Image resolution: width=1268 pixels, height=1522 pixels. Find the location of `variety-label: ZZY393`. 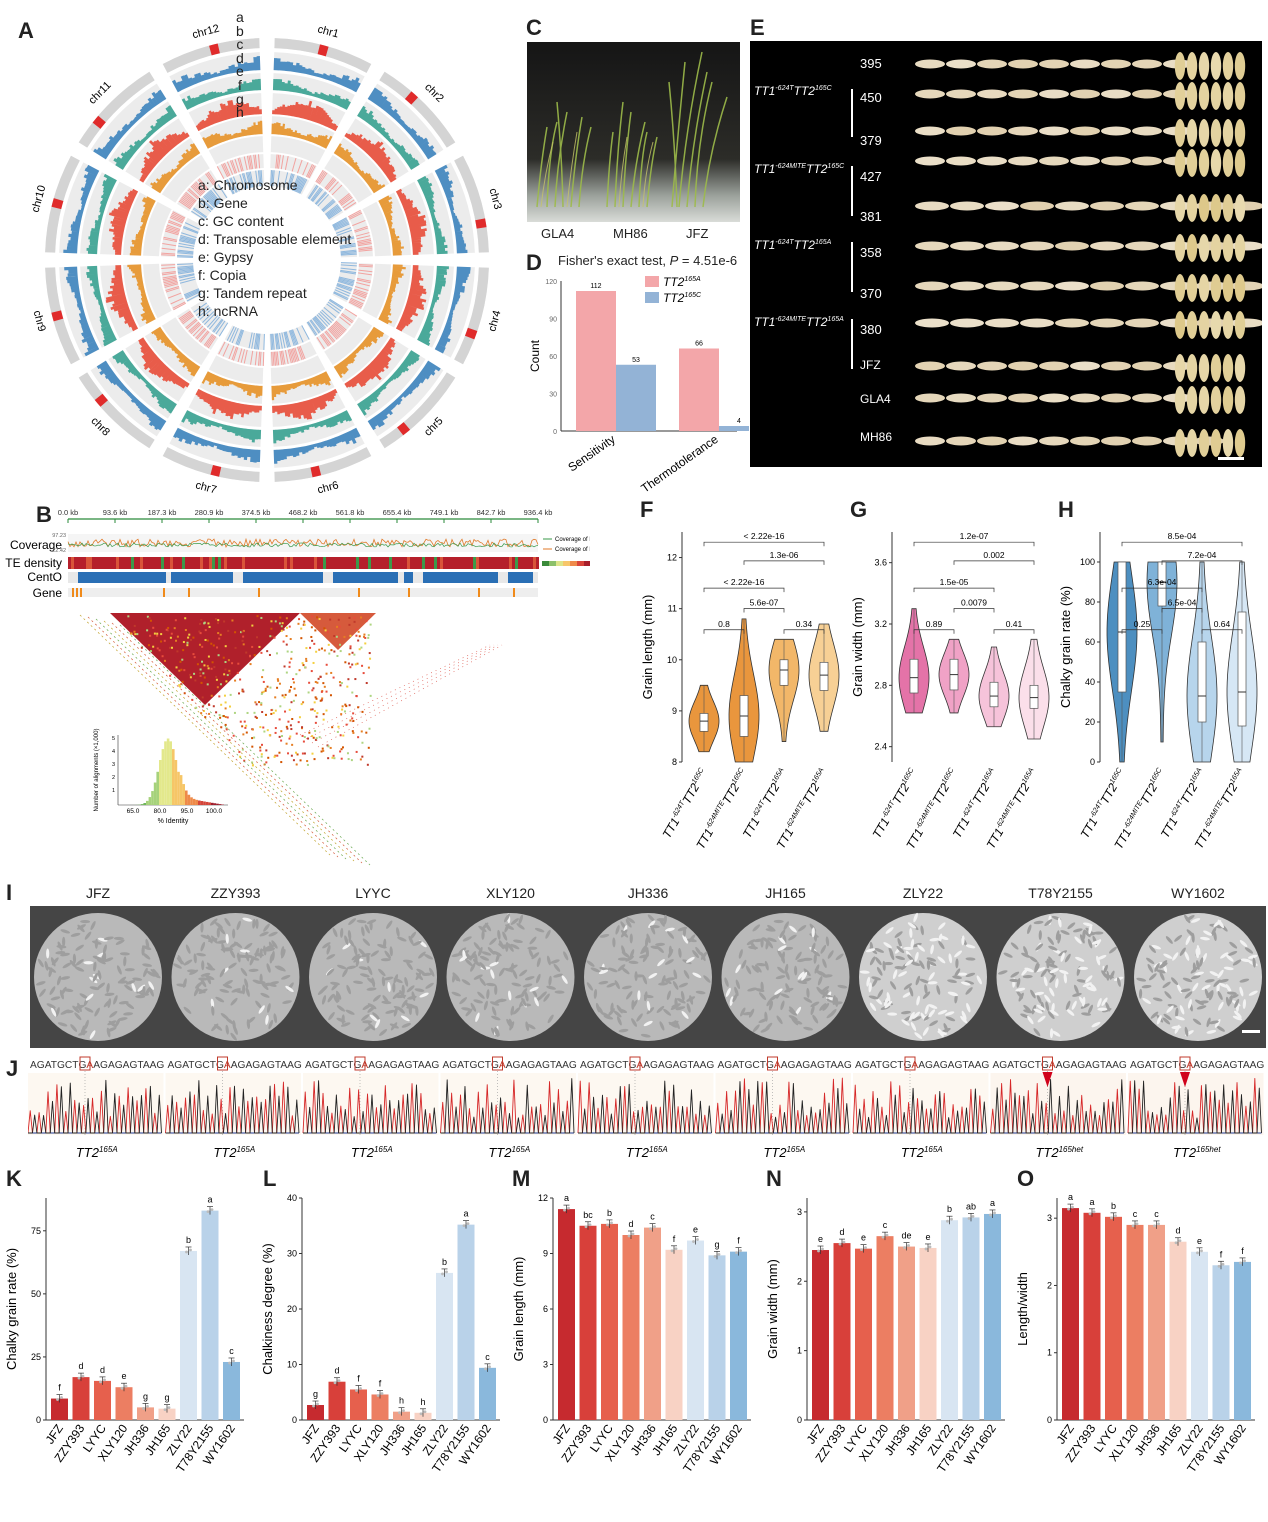

variety-label: ZZY393 is located at coordinates (235, 893).